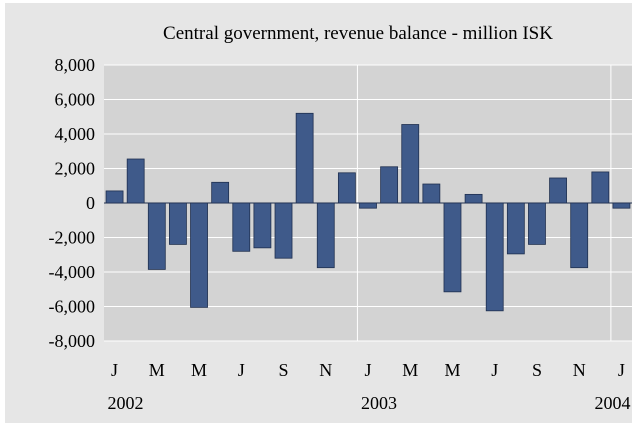 This screenshot has width=637, height=427. I want to click on y-tick-label: -4,000, so click(72, 272).